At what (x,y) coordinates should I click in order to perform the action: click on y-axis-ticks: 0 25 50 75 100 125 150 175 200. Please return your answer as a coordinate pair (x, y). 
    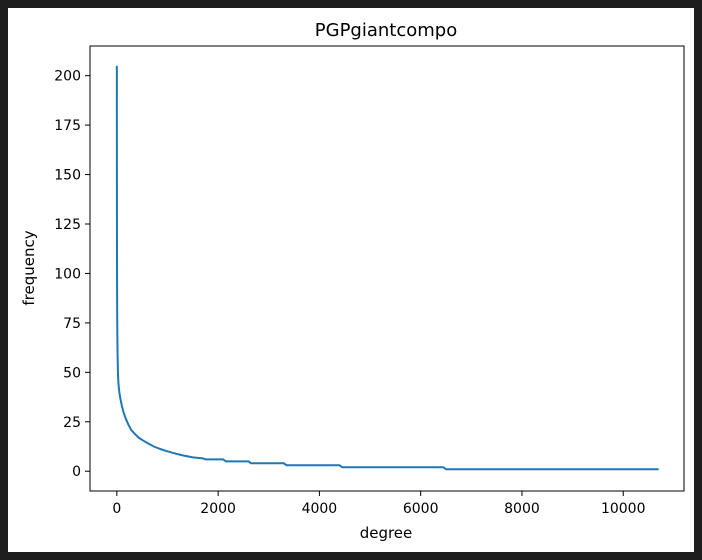
    Looking at the image, I should click on (72, 274).